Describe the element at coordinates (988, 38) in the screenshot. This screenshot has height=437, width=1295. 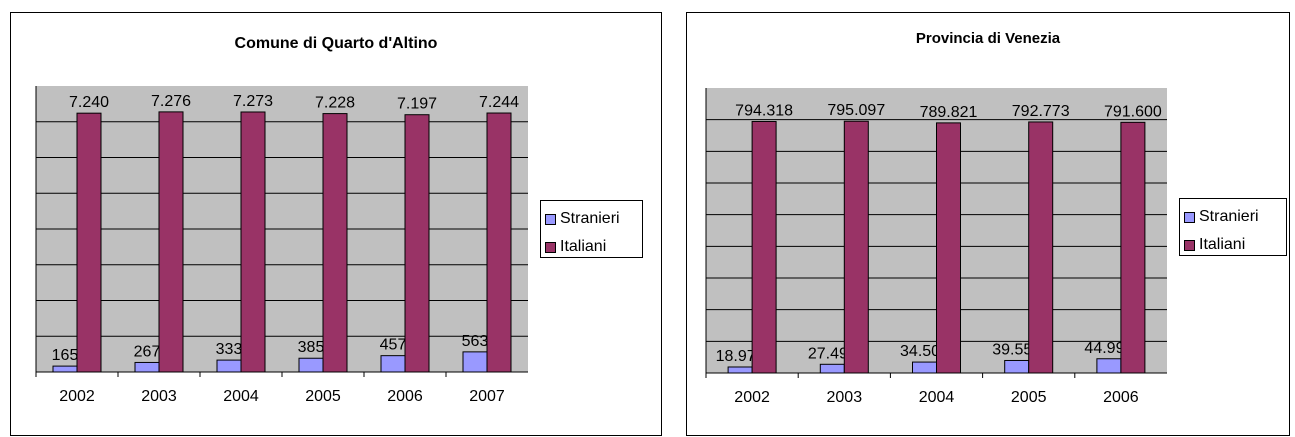
I see `chart-title: Provincia di Venezia` at that location.